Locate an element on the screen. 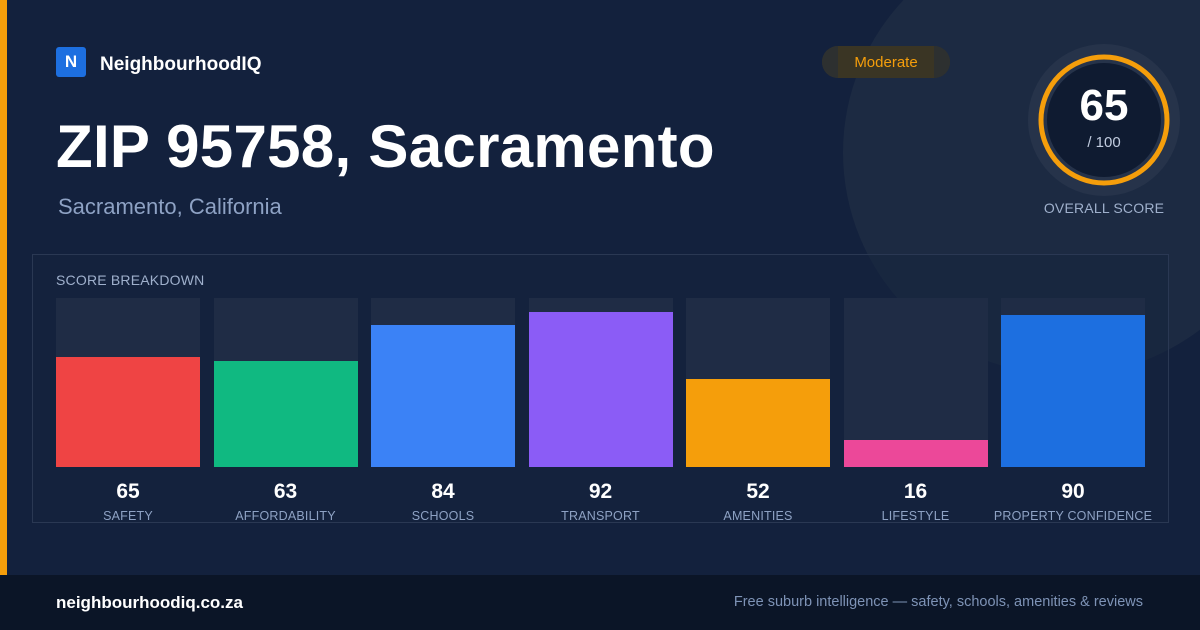  footer-site-link: neighbourhoodiq.co.za is located at coordinates (149, 602).